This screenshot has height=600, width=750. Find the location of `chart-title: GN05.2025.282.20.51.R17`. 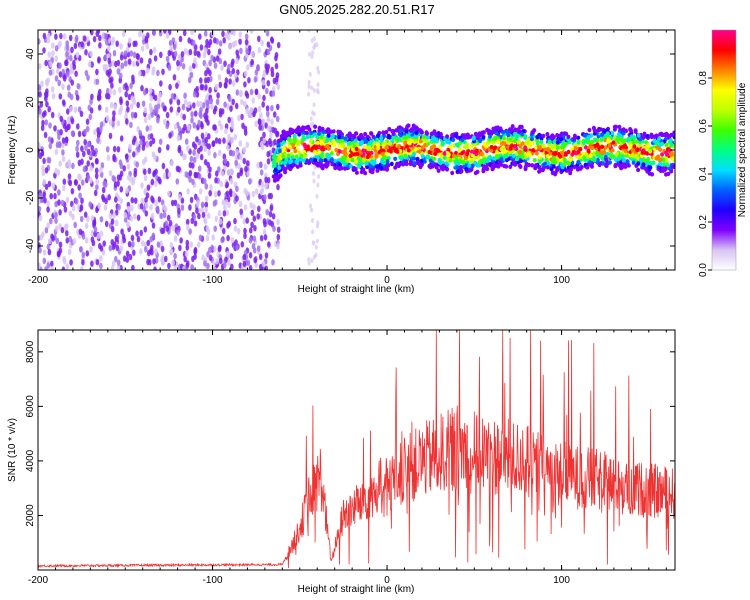

chart-title: GN05.2025.282.20.51.R17 is located at coordinates (356, 9).